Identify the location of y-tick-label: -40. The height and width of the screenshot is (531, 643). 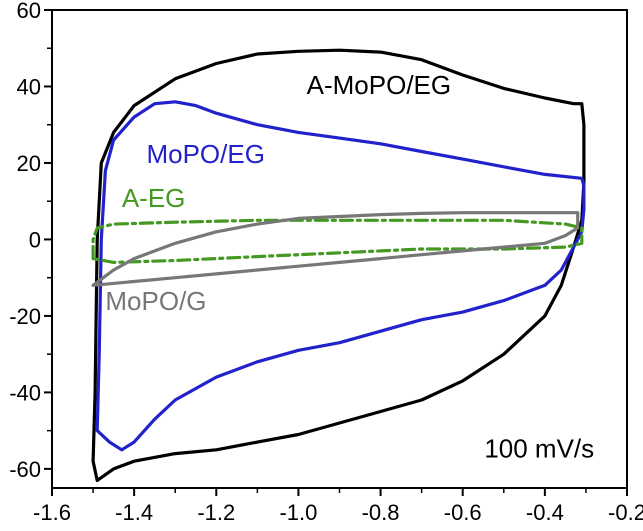
(25, 392).